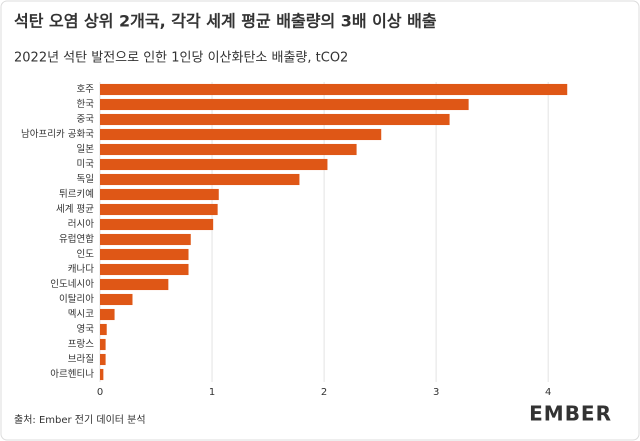 Image resolution: width=640 pixels, height=441 pixels. What do you see at coordinates (570, 414) in the screenshot?
I see `logo: EMBER` at bounding box center [570, 414].